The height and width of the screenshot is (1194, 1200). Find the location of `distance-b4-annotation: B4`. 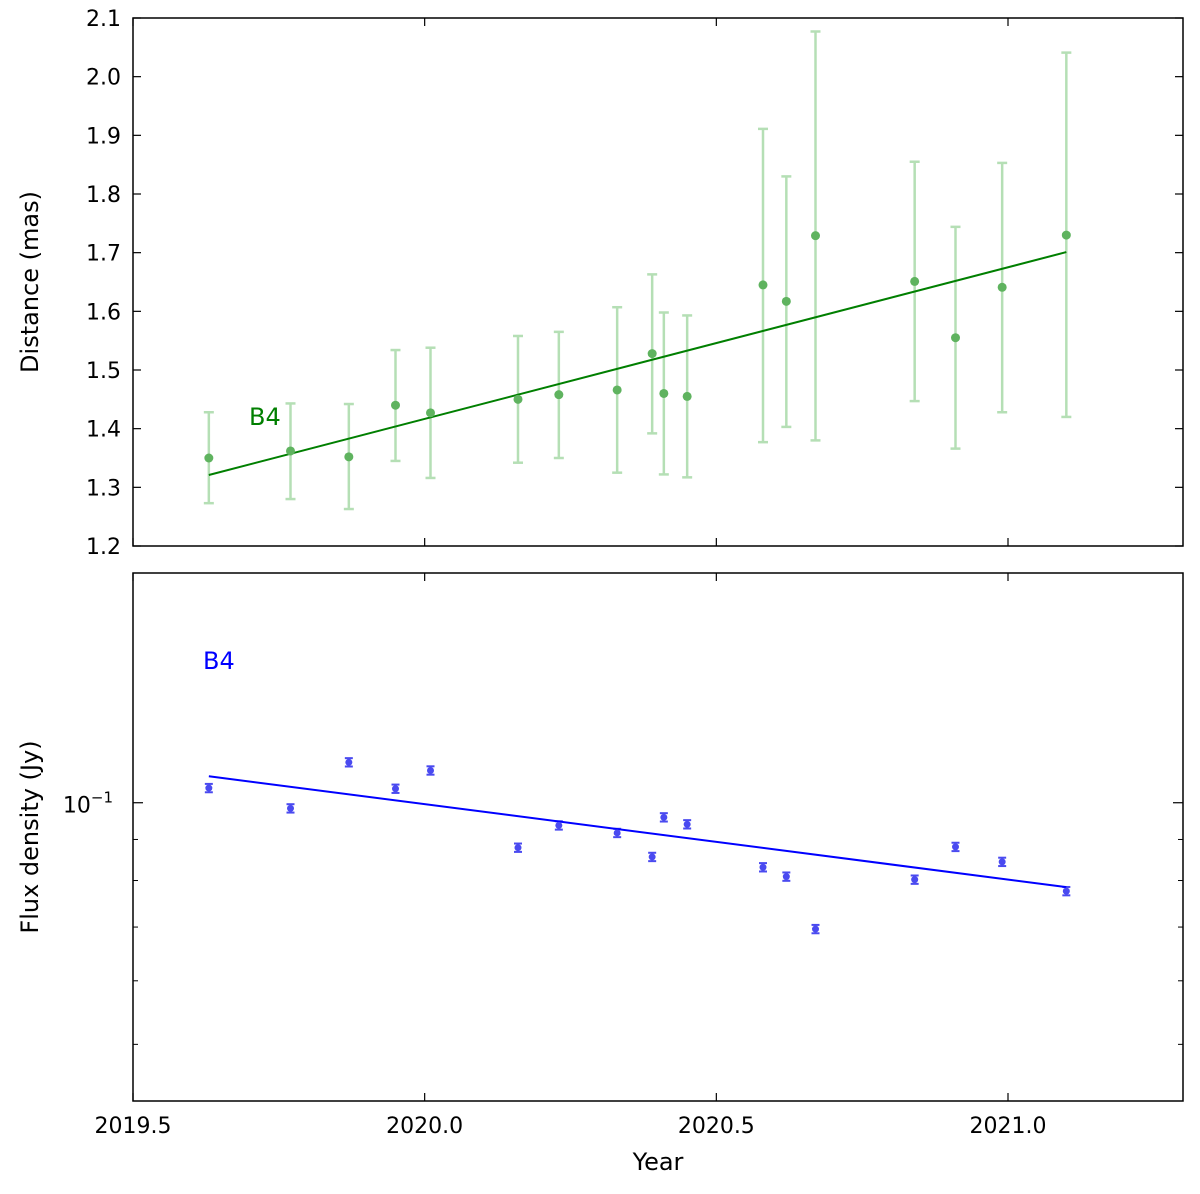

distance-b4-annotation: B4 is located at coordinates (265, 417).